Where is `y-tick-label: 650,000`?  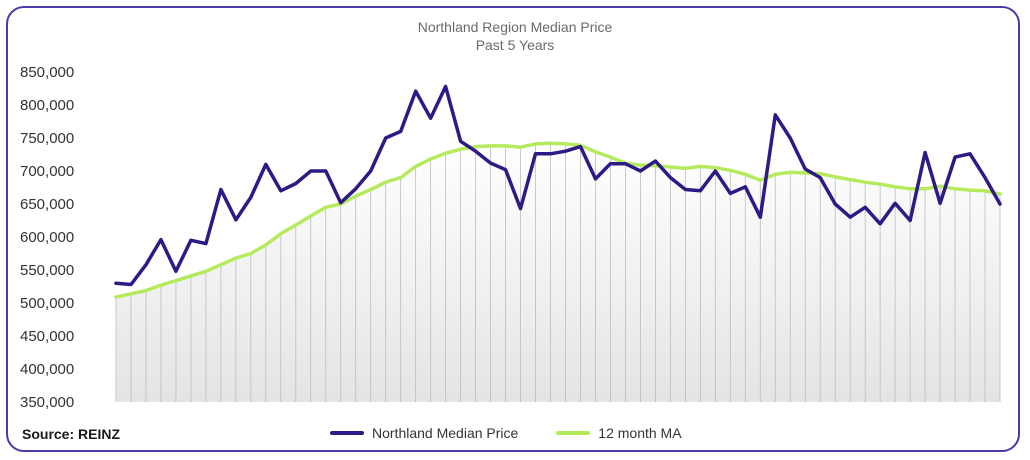
y-tick-label: 650,000 is located at coordinates (47, 204).